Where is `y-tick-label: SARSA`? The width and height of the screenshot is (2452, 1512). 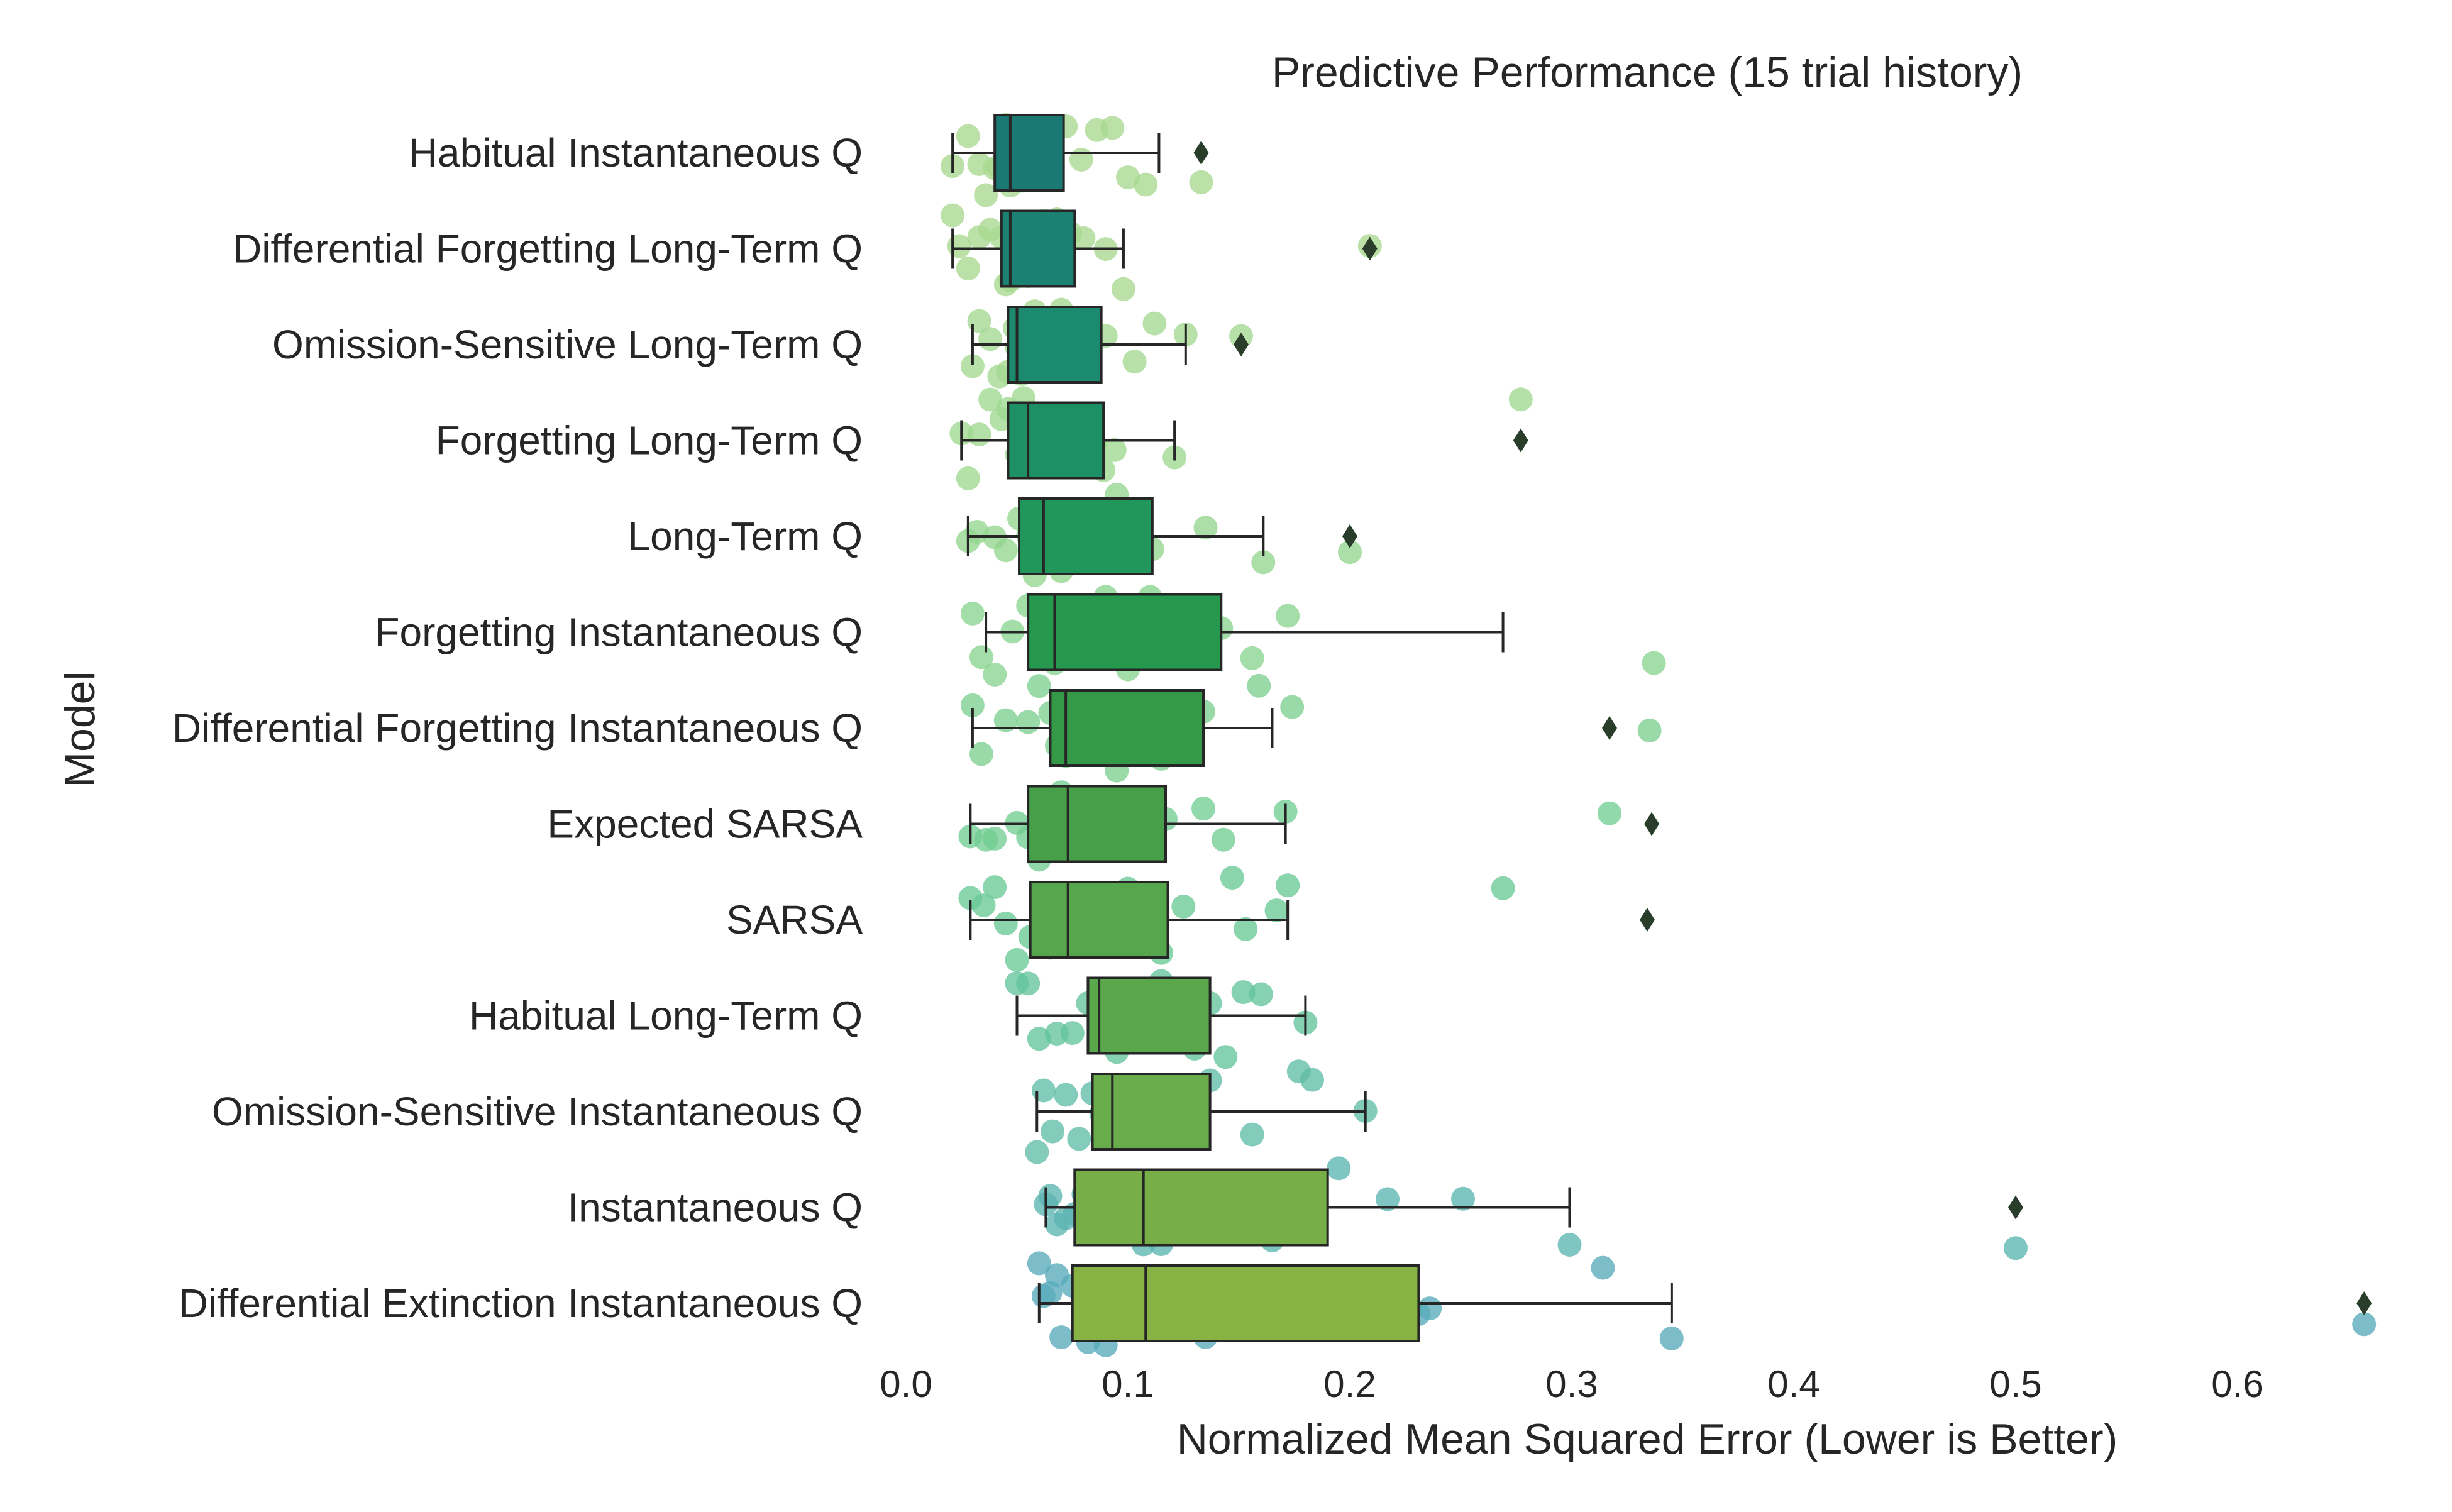
y-tick-label: SARSA is located at coordinates (794, 919).